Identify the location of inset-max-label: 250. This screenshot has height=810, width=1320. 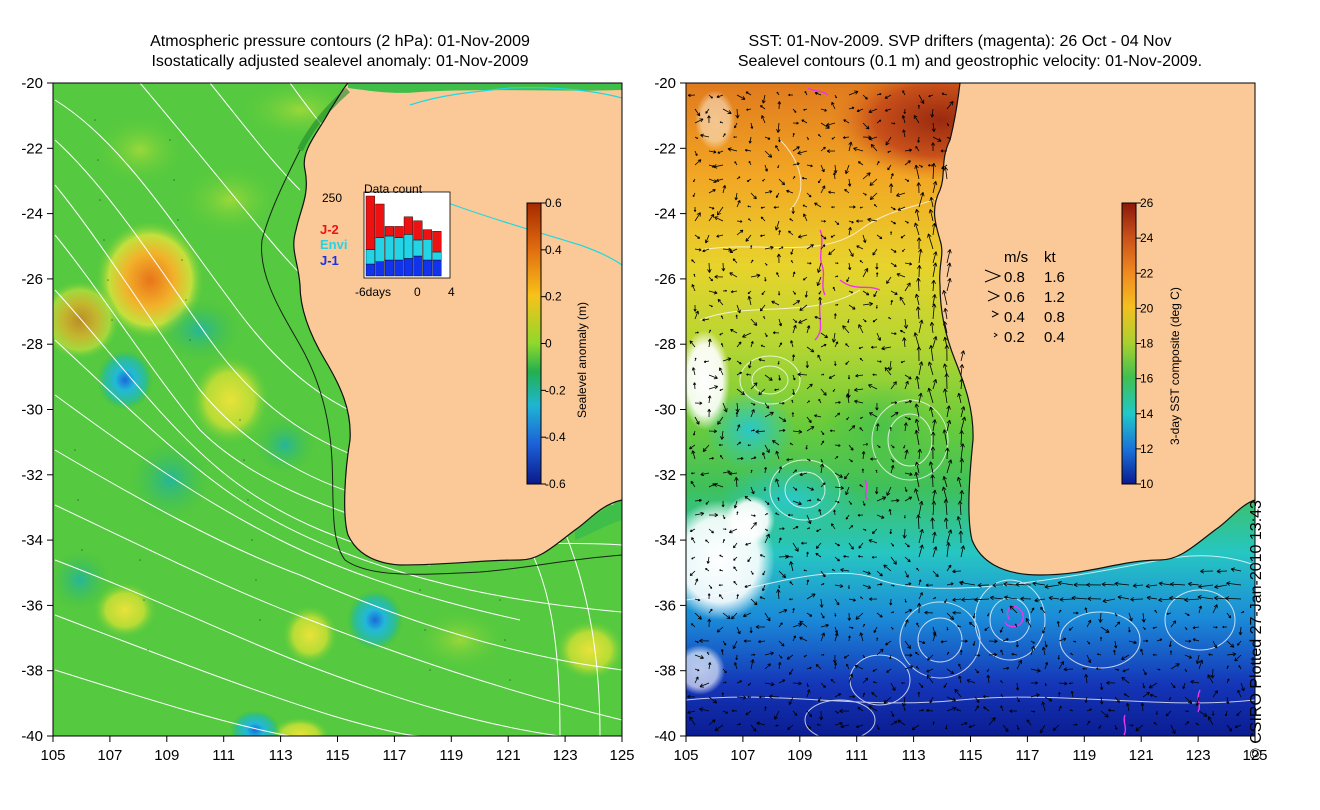
(332, 198).